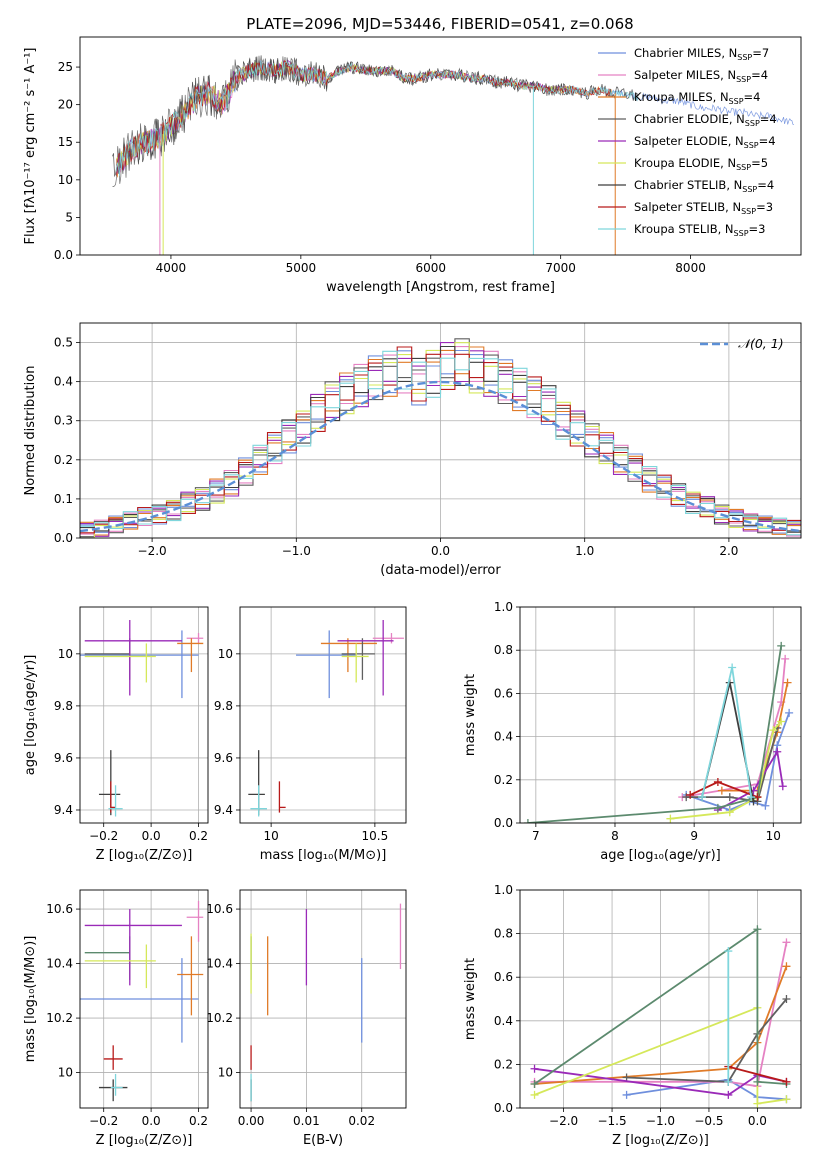 The width and height of the screenshot is (819, 1170). I want to click on x-tick-label: 0.2, so click(198, 1121).